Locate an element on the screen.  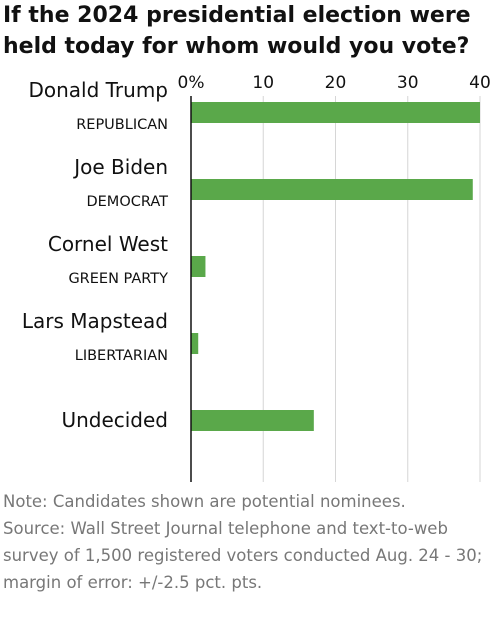
category-sublabel: GREEN PARTY is located at coordinates (118, 279).